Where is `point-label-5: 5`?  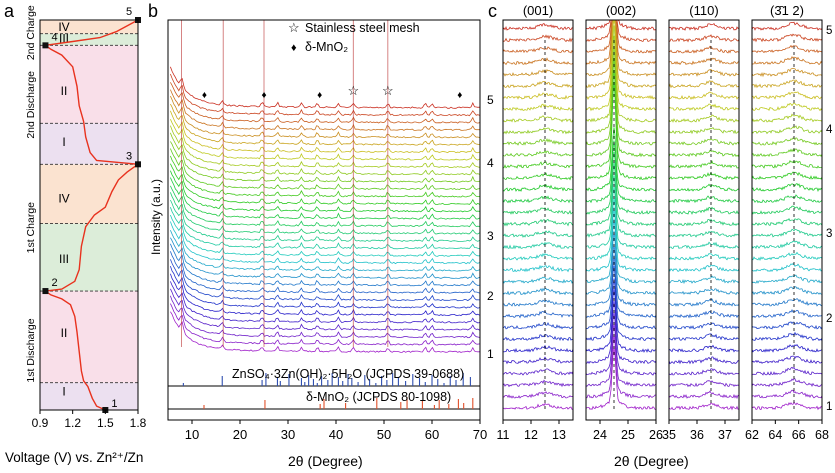 point-label-5: 5 is located at coordinates (129, 12).